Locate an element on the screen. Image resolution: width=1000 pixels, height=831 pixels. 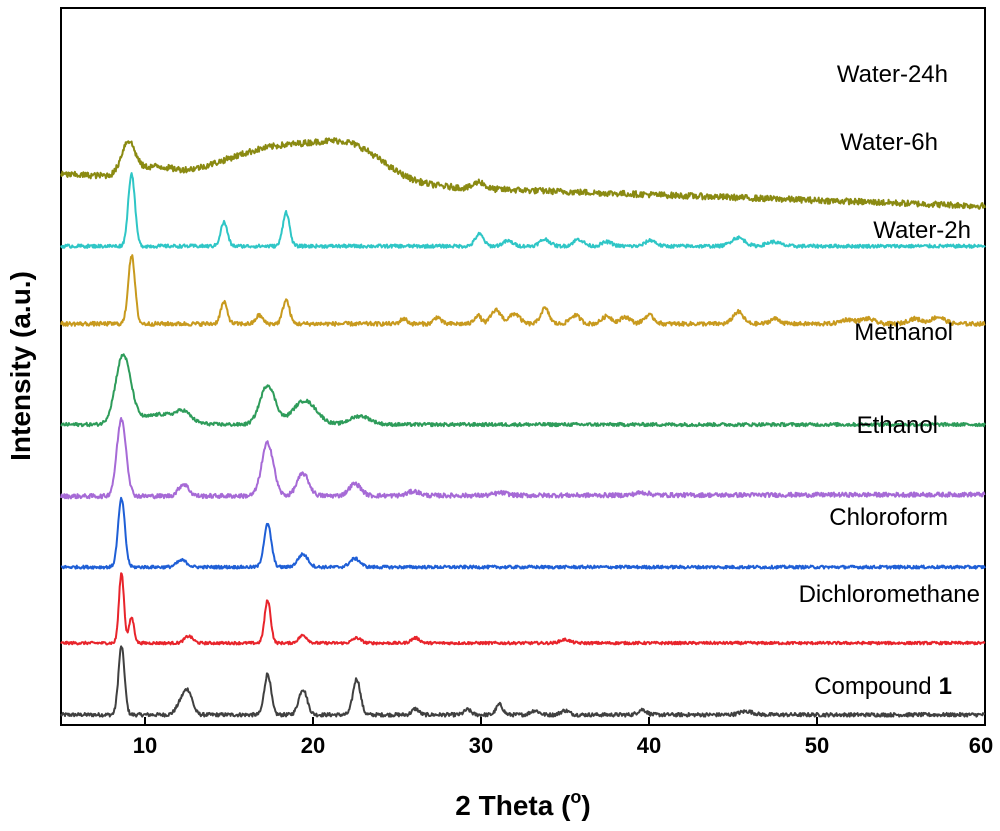
series-label-2: Chloroform is located at coordinates (888, 517).